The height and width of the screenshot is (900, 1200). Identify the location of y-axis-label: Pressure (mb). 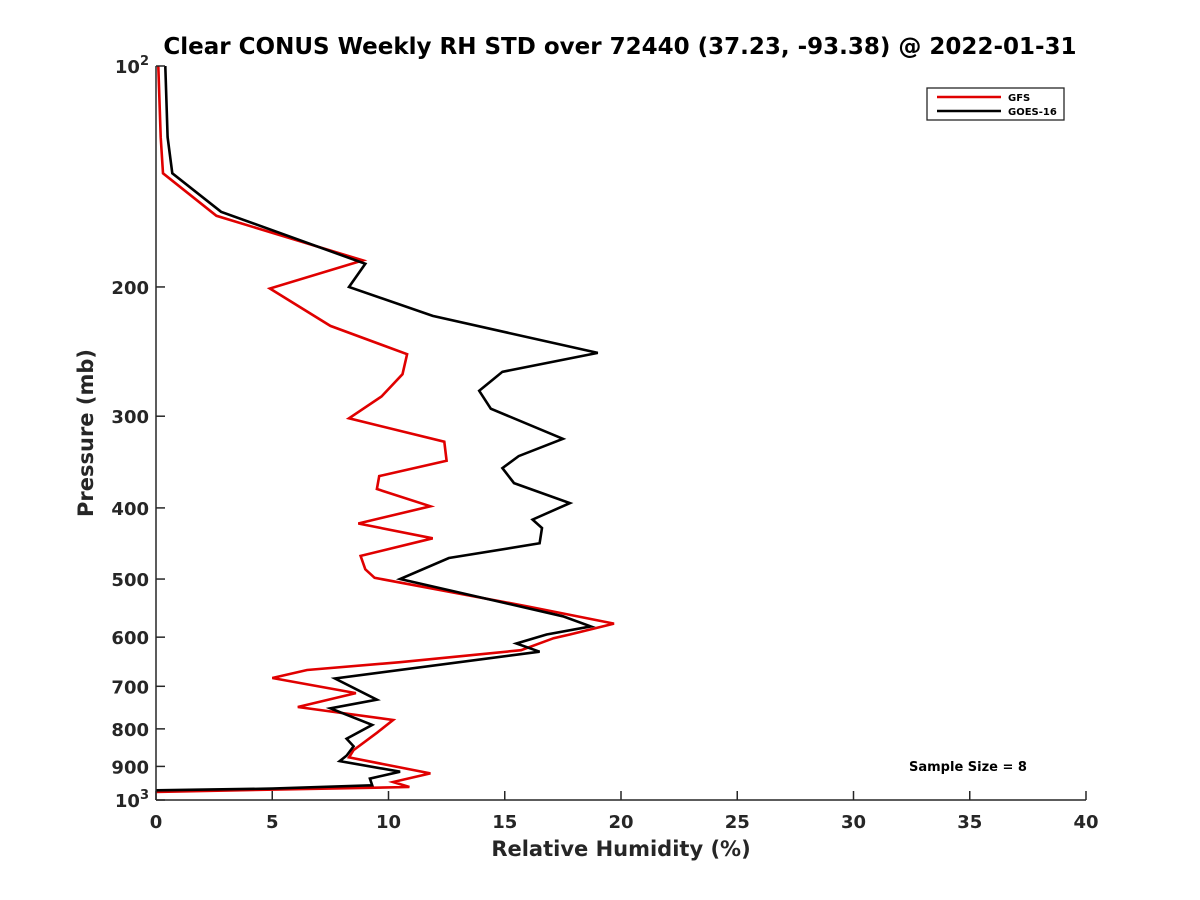
(86, 433).